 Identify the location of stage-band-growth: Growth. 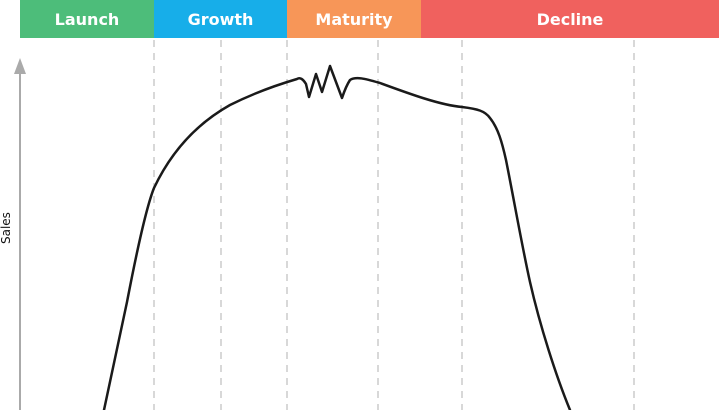
(220, 19).